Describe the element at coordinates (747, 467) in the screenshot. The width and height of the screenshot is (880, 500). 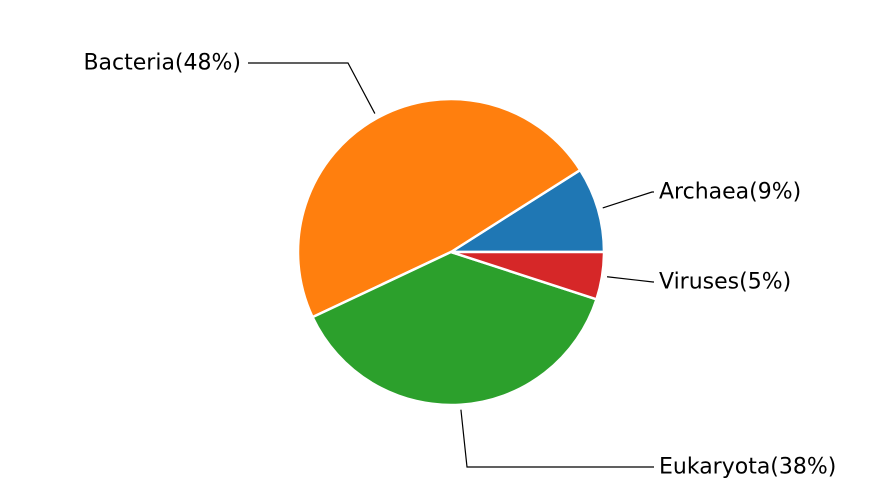
I see `slice-label-eukaryota: Eukaryota(38%)` at that location.